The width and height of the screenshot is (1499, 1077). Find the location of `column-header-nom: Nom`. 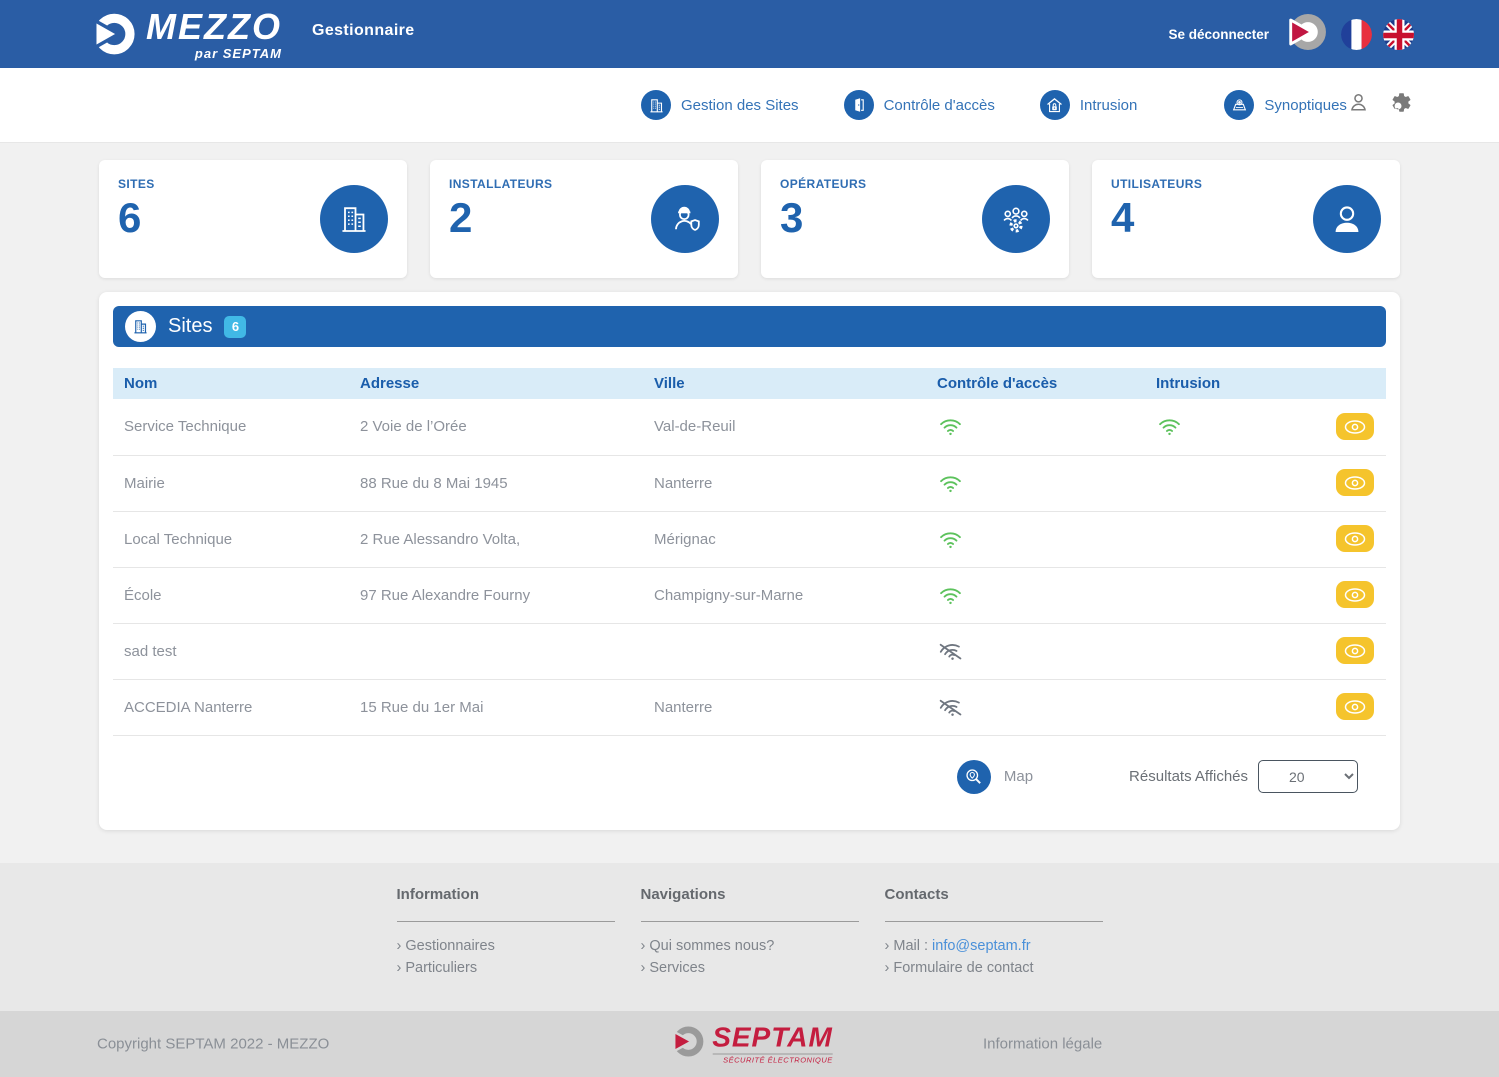

column-header-nom: Nom is located at coordinates (236, 383).